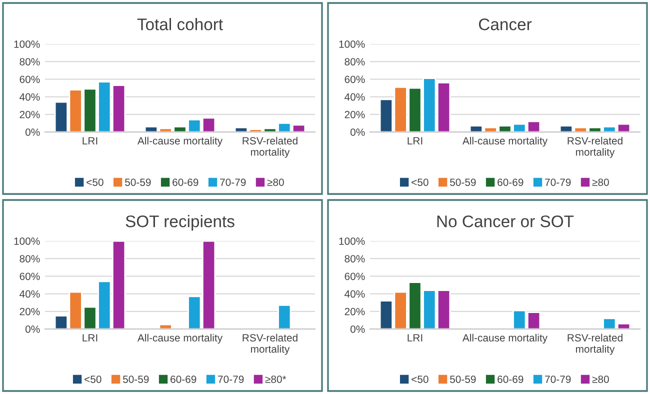 This screenshot has height=394, width=650. I want to click on chart-title: Total cohort, so click(180, 24).